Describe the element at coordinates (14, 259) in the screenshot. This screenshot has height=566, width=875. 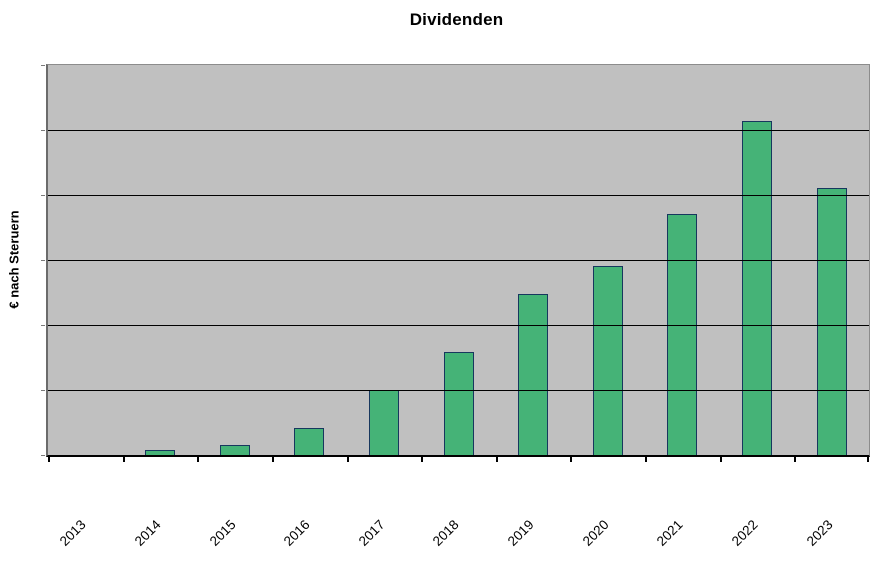
I see `y-axis-title: € nach Steruern` at that location.